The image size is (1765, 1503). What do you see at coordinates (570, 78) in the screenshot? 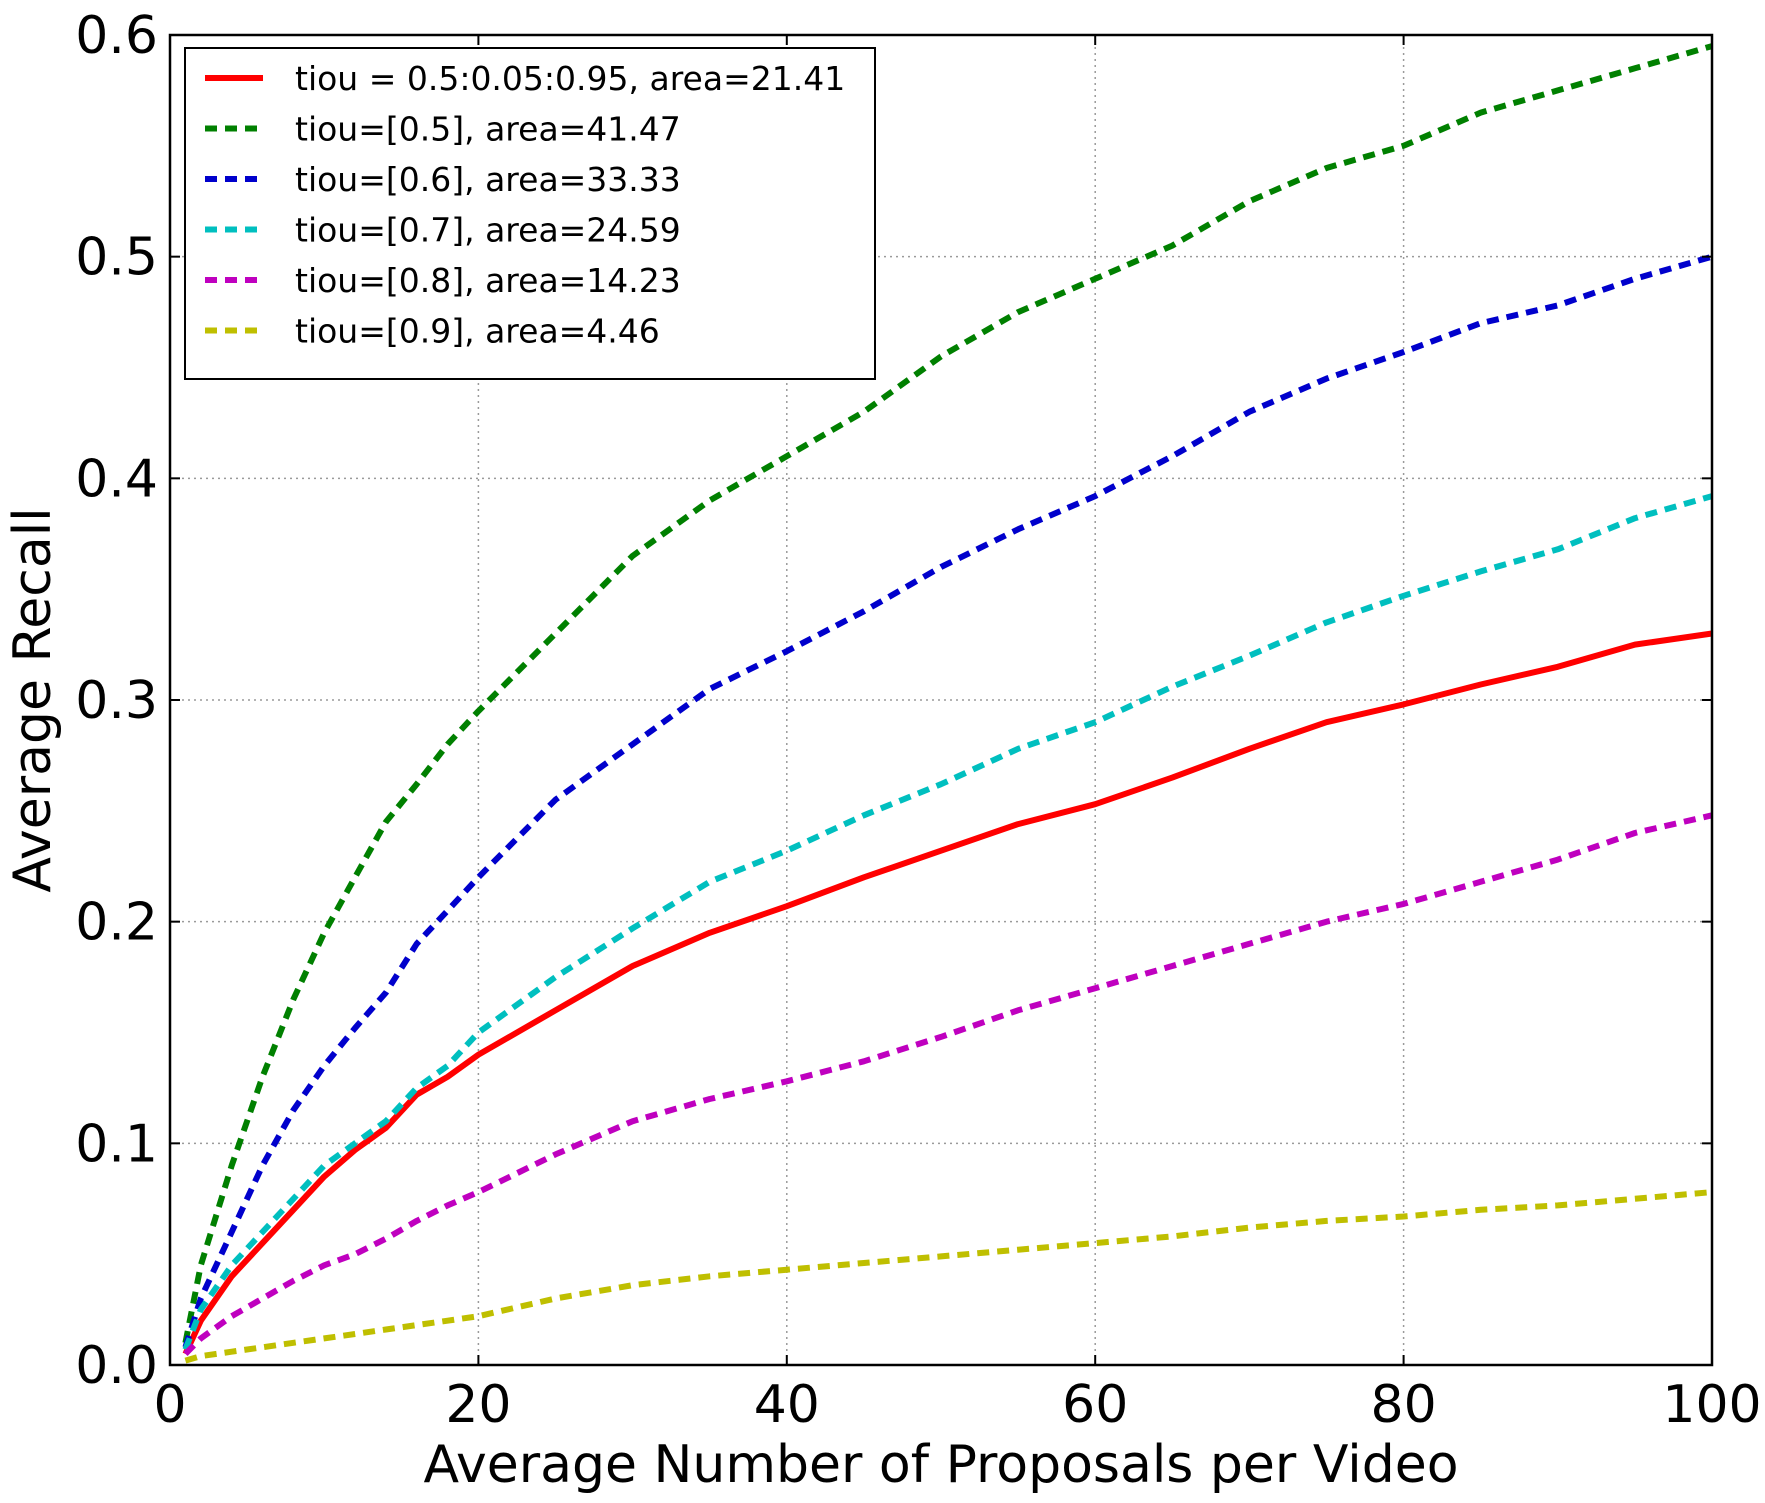
I see `legend-label-0: tiou = 0.5:0.05:0.95, area=21.41` at bounding box center [570, 78].